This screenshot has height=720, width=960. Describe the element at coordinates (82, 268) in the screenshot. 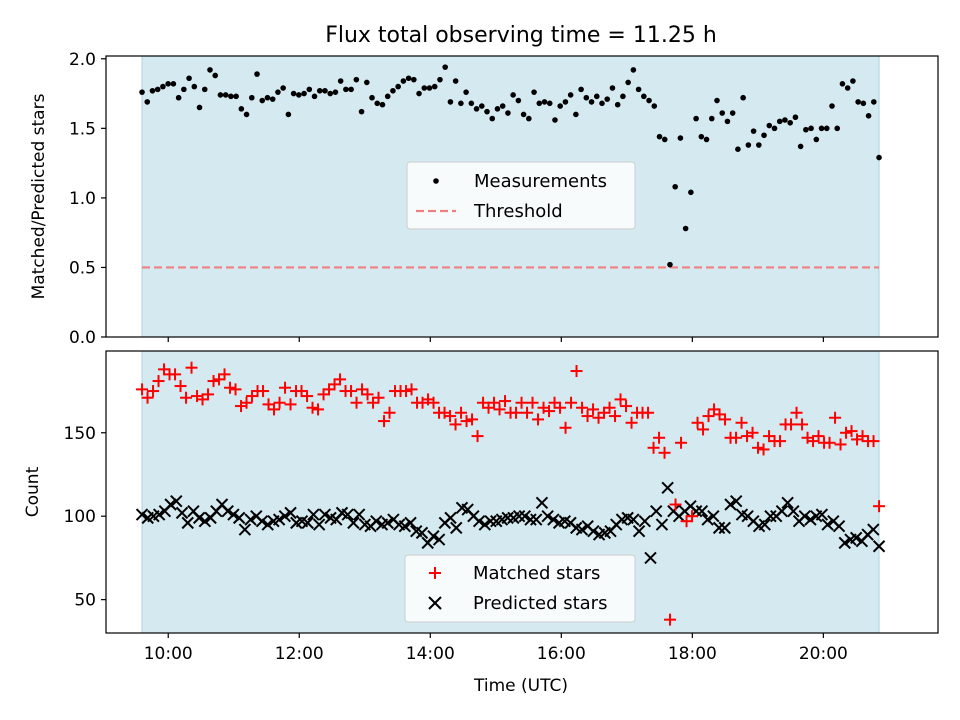

I see `y-tick-label: 0.5` at that location.